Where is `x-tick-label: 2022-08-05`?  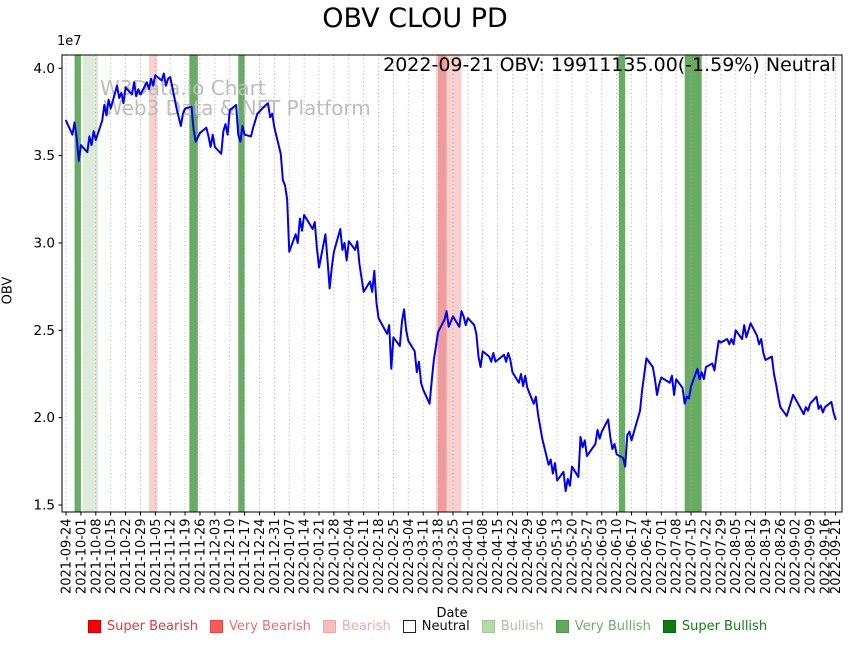
x-tick-label: 2022-08-05 is located at coordinates (736, 557).